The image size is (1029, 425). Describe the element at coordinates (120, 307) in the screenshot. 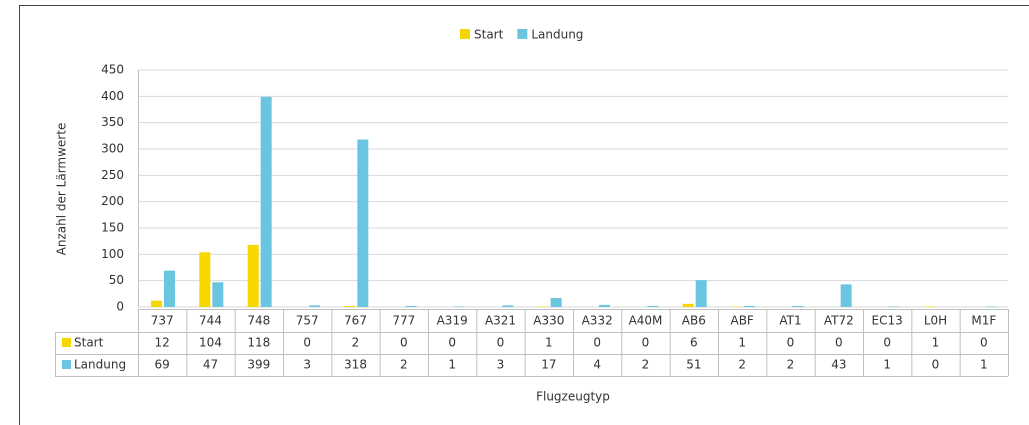

I see `y-tick-label: 0` at that location.